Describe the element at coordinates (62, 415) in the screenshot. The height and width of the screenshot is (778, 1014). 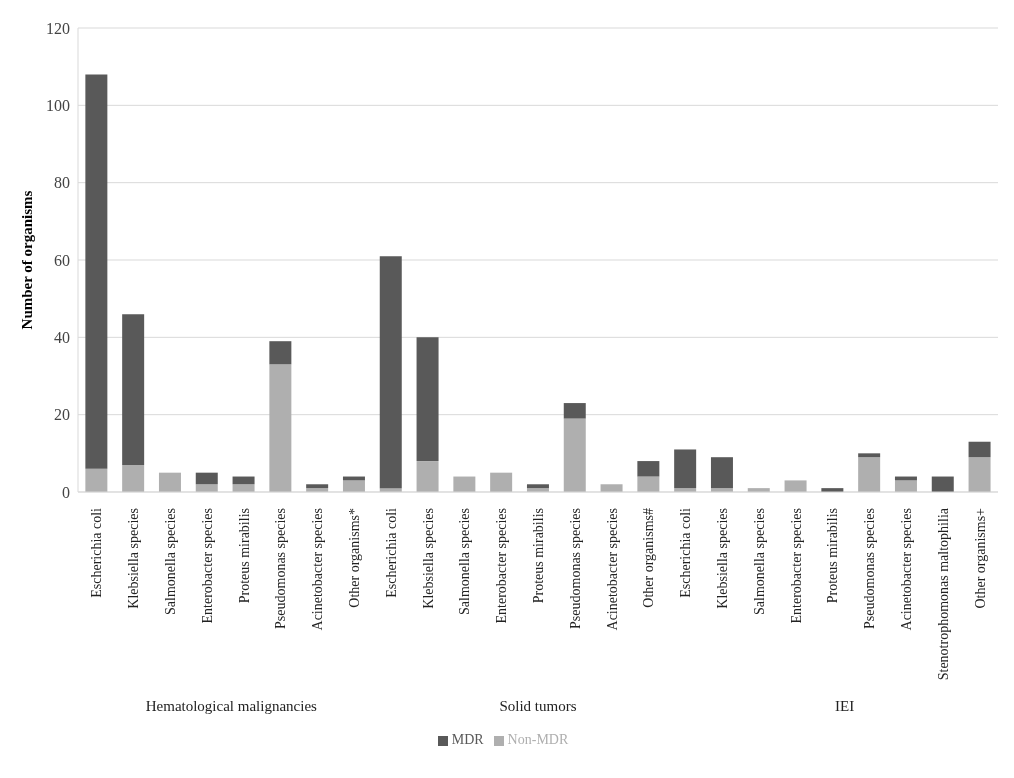
I see `y-tick-label: 20` at that location.